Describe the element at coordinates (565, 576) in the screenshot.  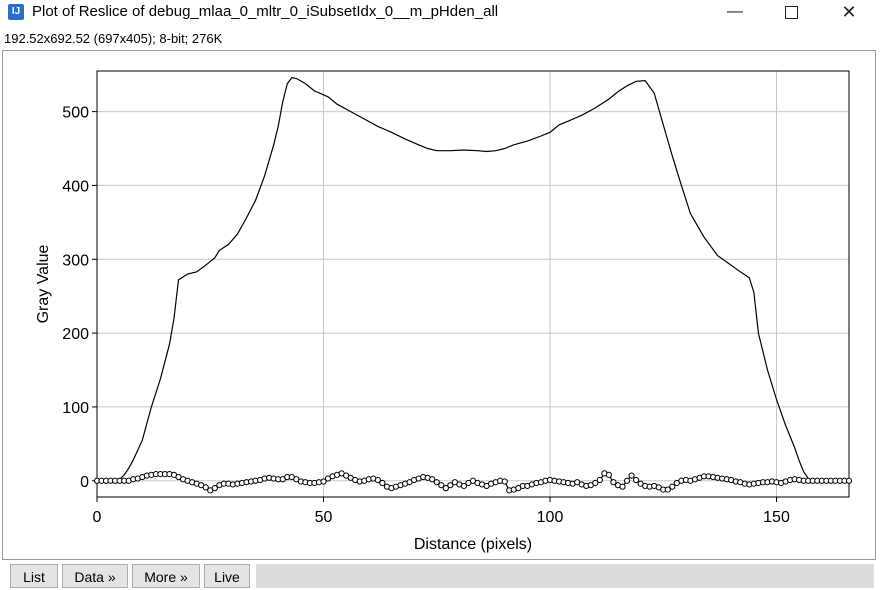
I see `status-bar` at that location.